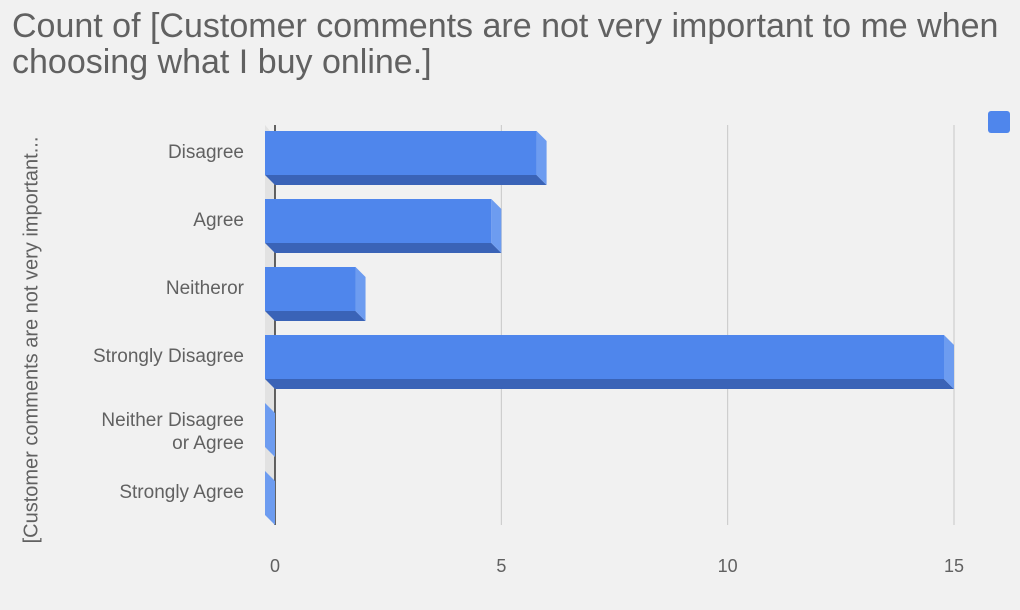 The image size is (1020, 610). What do you see at coordinates (275, 566) in the screenshot?
I see `x-tick-label: 0` at bounding box center [275, 566].